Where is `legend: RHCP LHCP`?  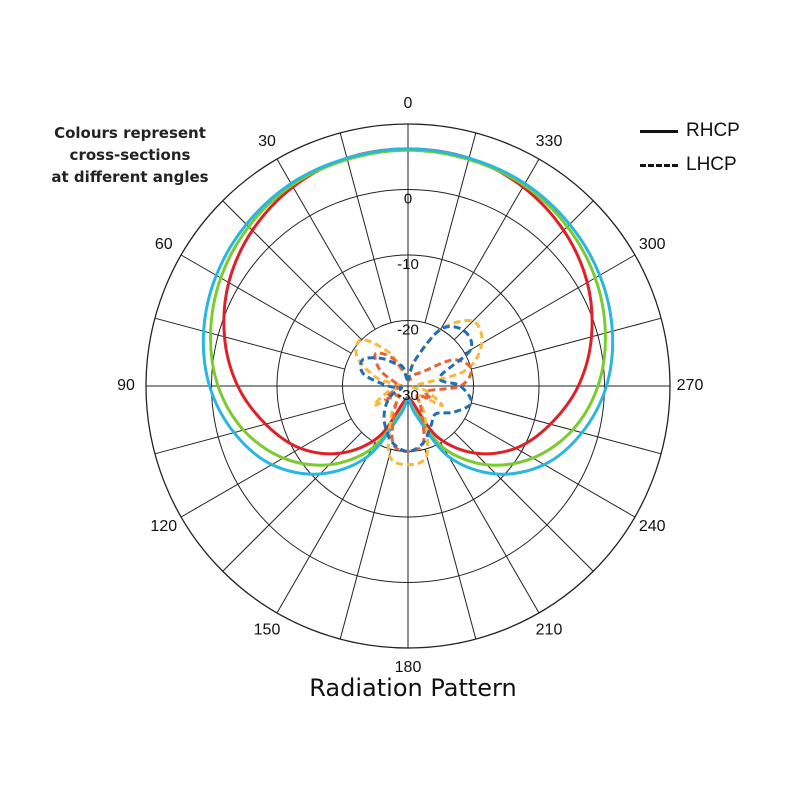
legend: RHCP LHCP is located at coordinates (690, 148).